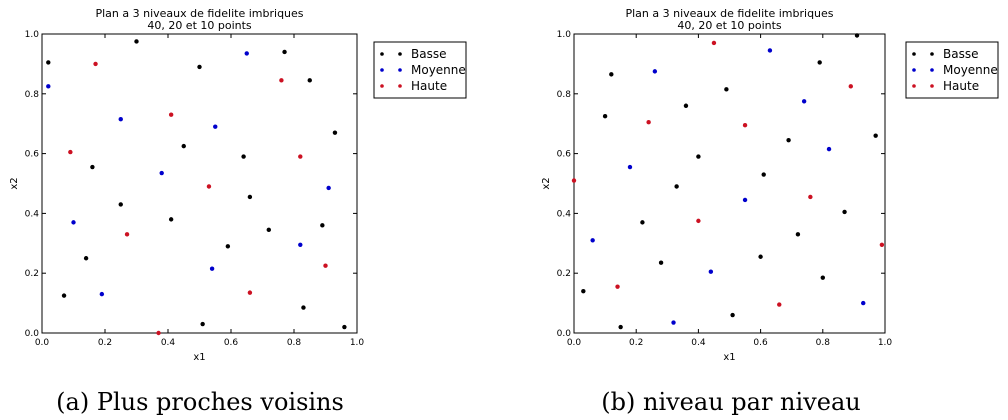  Describe the element at coordinates (42, 343) in the screenshot. I see `x-tick-label: 0.0` at that location.